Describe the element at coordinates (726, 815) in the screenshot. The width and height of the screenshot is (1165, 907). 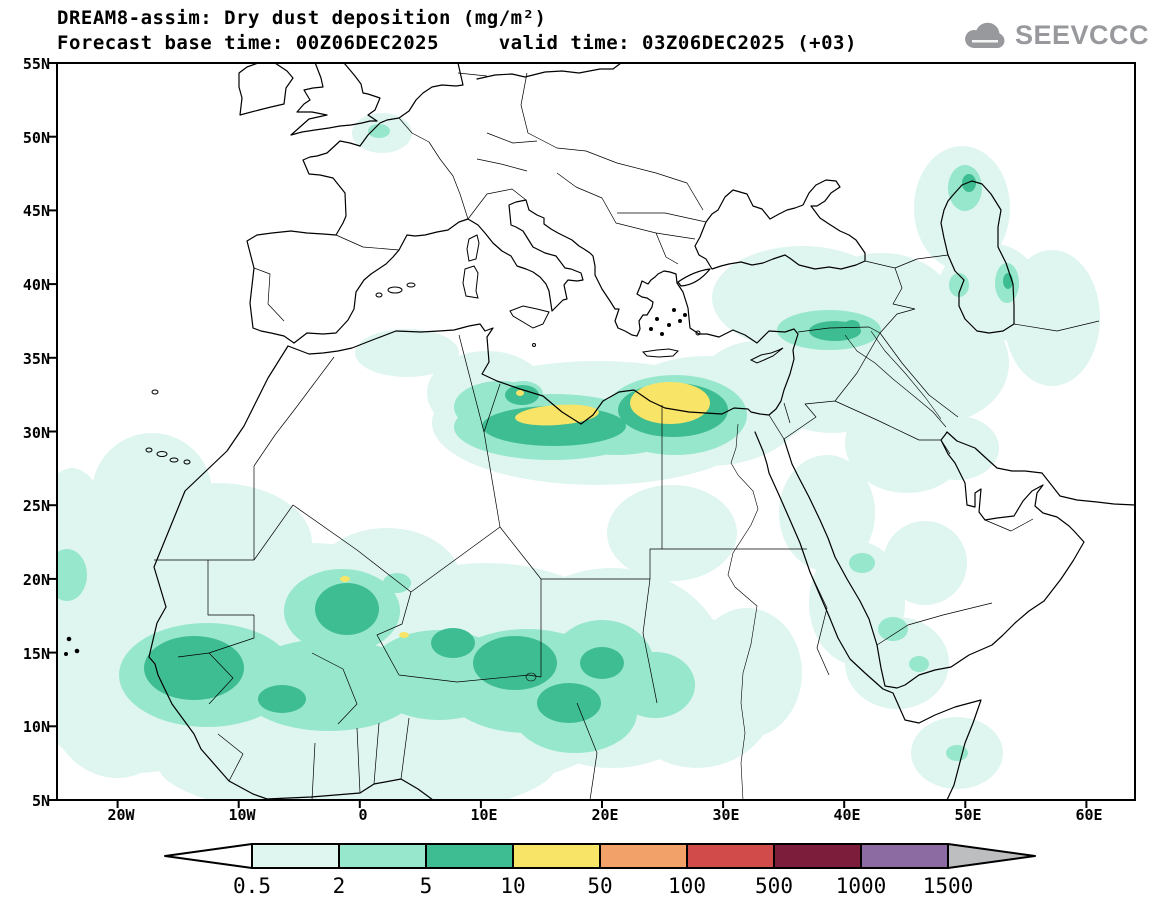
I see `lon-label-30e: 30E` at that location.